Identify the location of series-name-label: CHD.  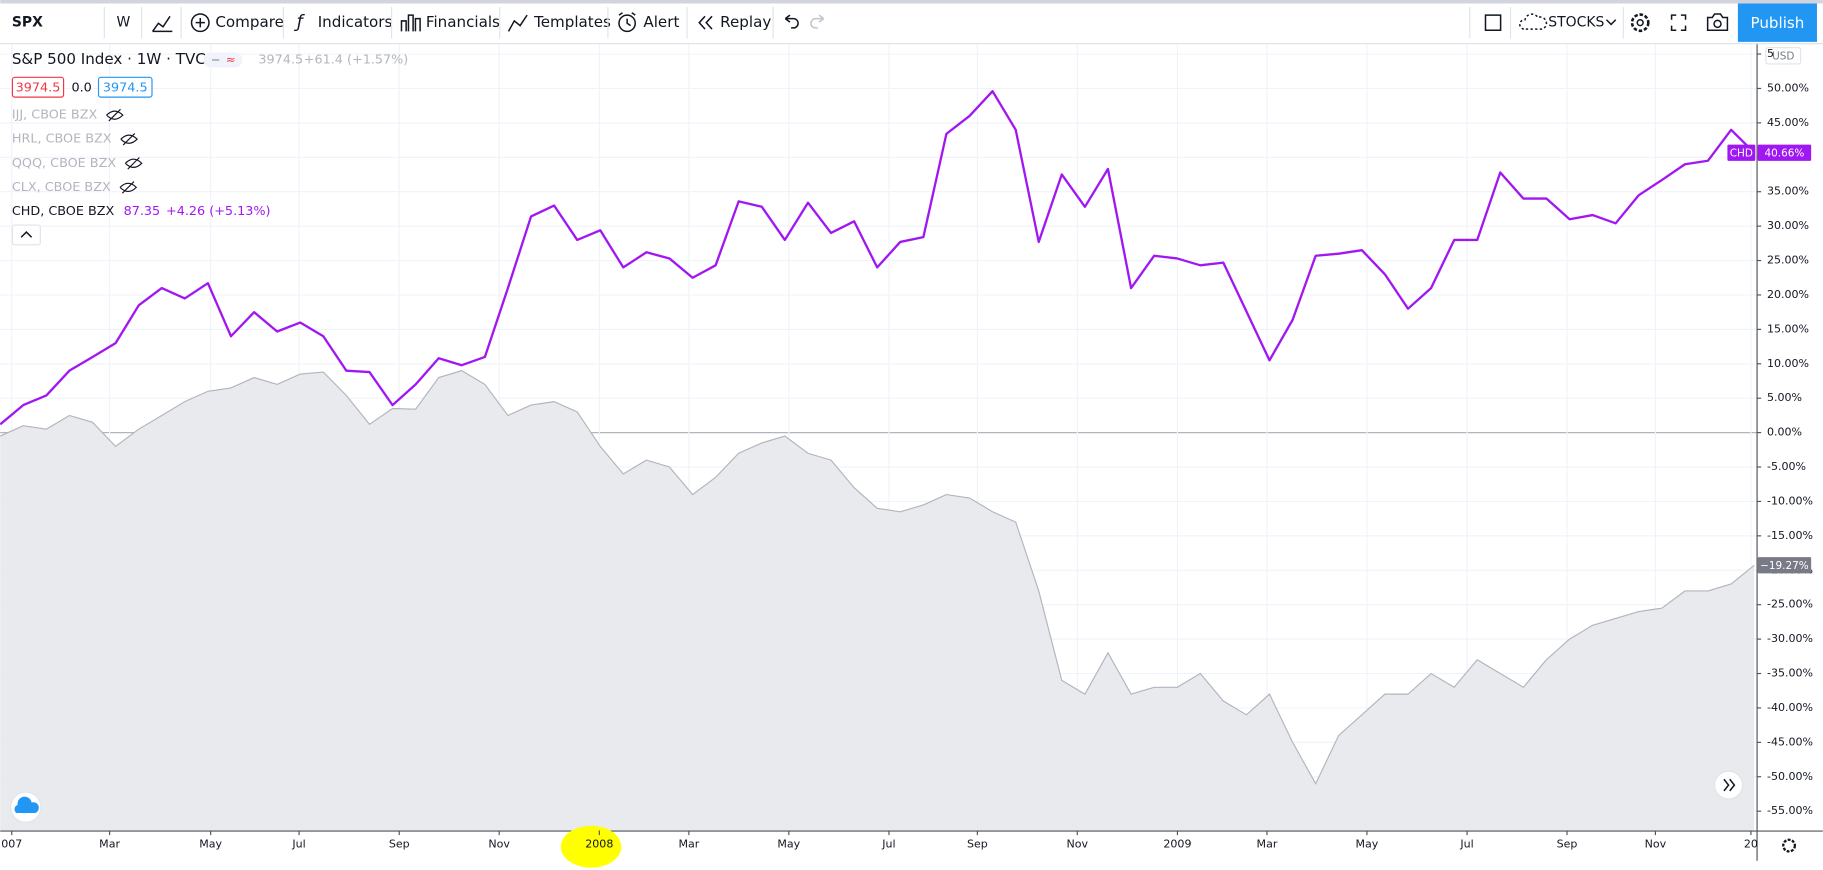
(1741, 153).